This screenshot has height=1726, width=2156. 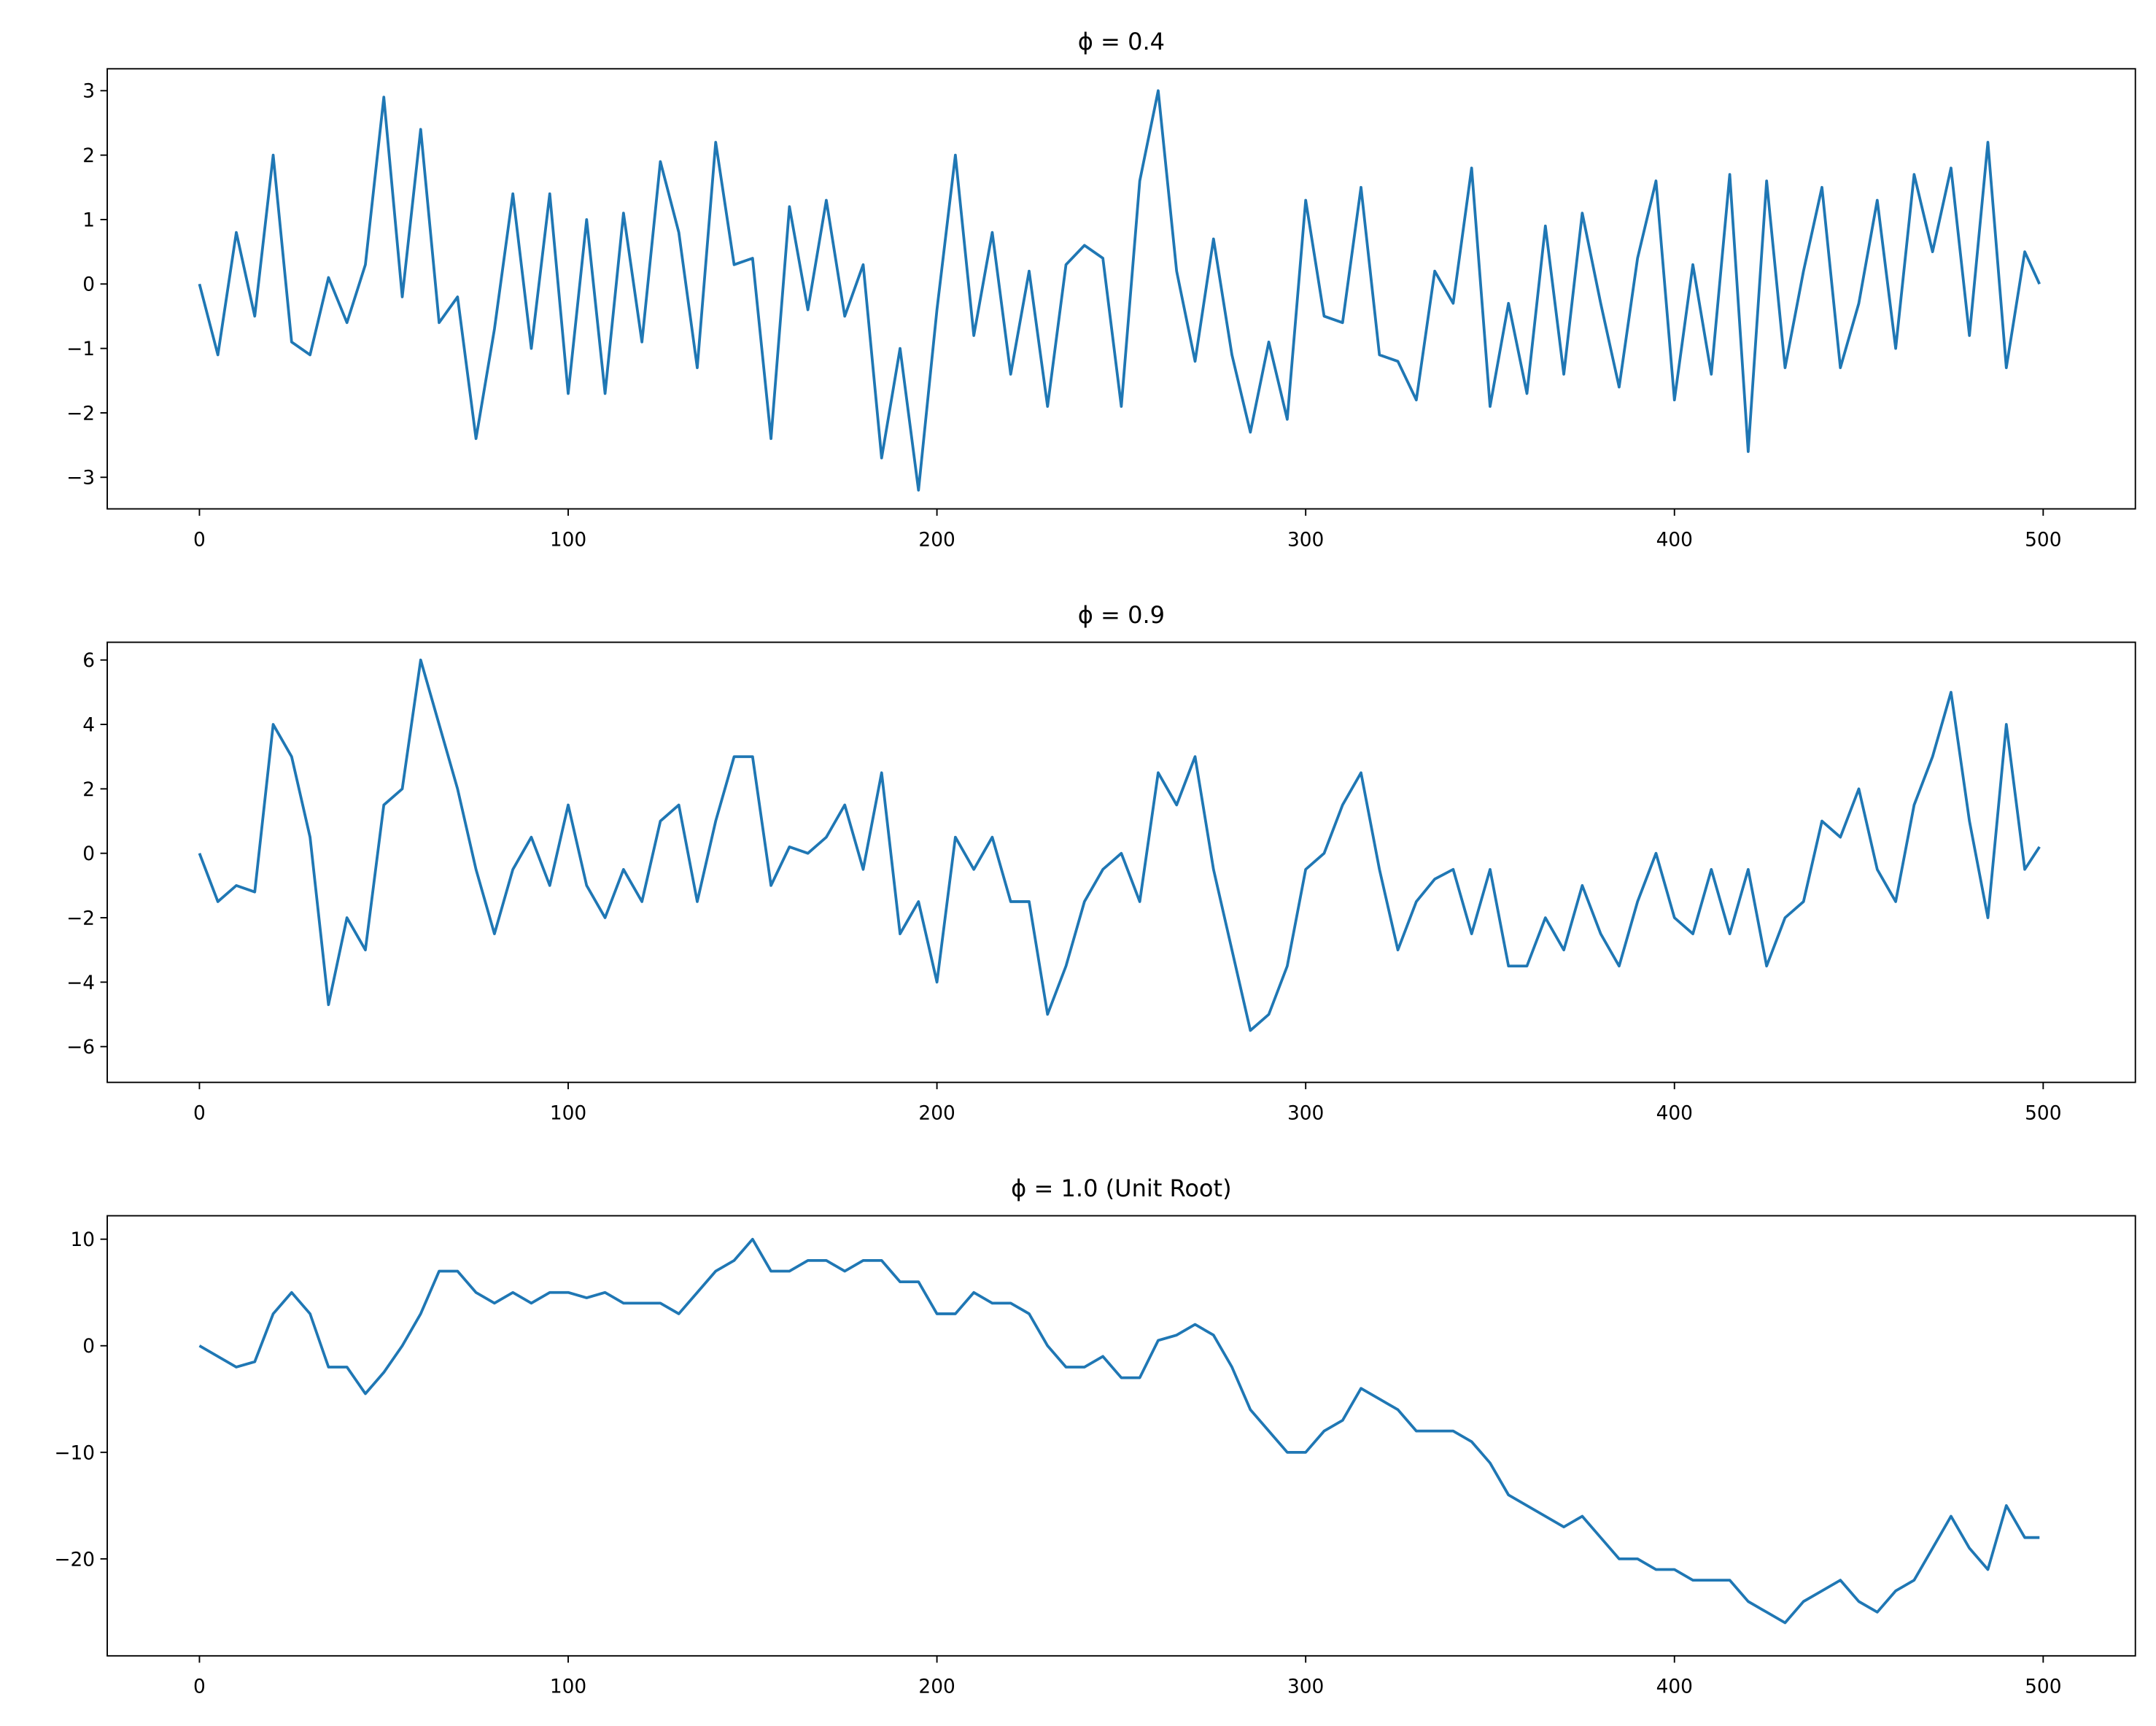 What do you see at coordinates (88, 725) in the screenshot?
I see `y-tick-label: 4` at bounding box center [88, 725].